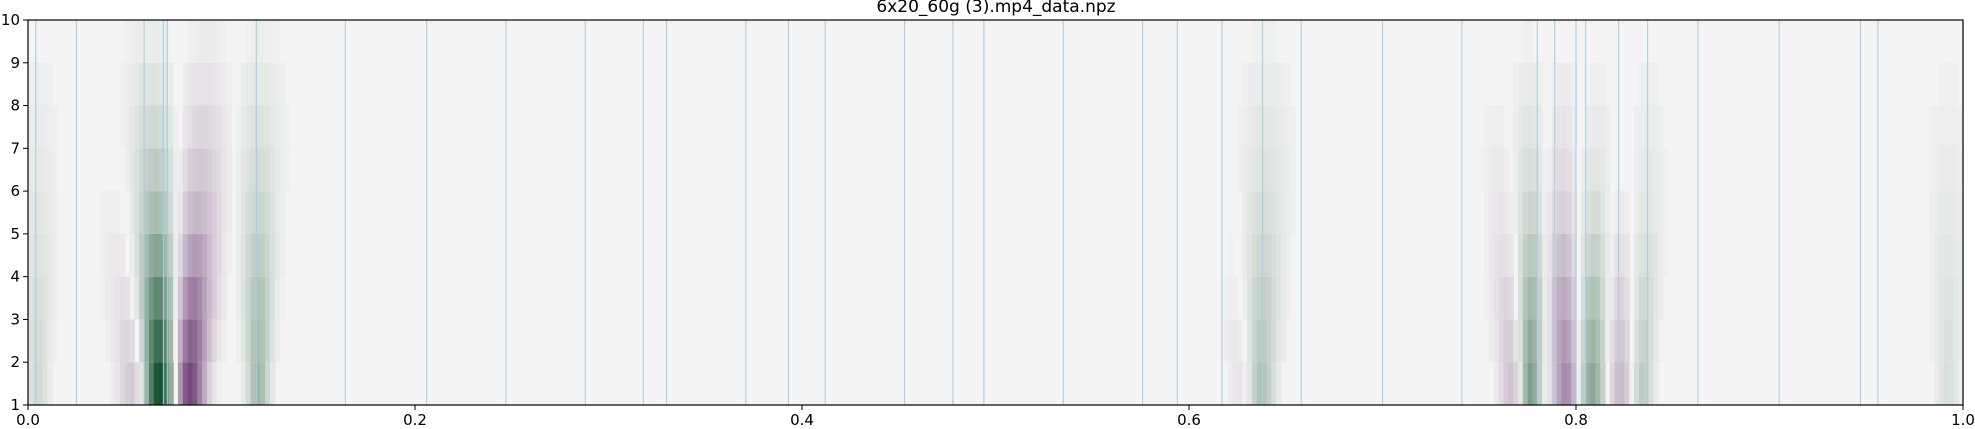  What do you see at coordinates (15, 148) in the screenshot?
I see `y-tick-label: 7` at bounding box center [15, 148].